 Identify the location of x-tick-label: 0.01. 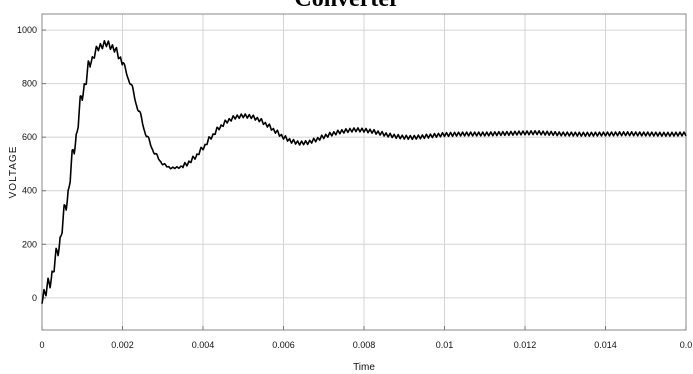
(445, 345).